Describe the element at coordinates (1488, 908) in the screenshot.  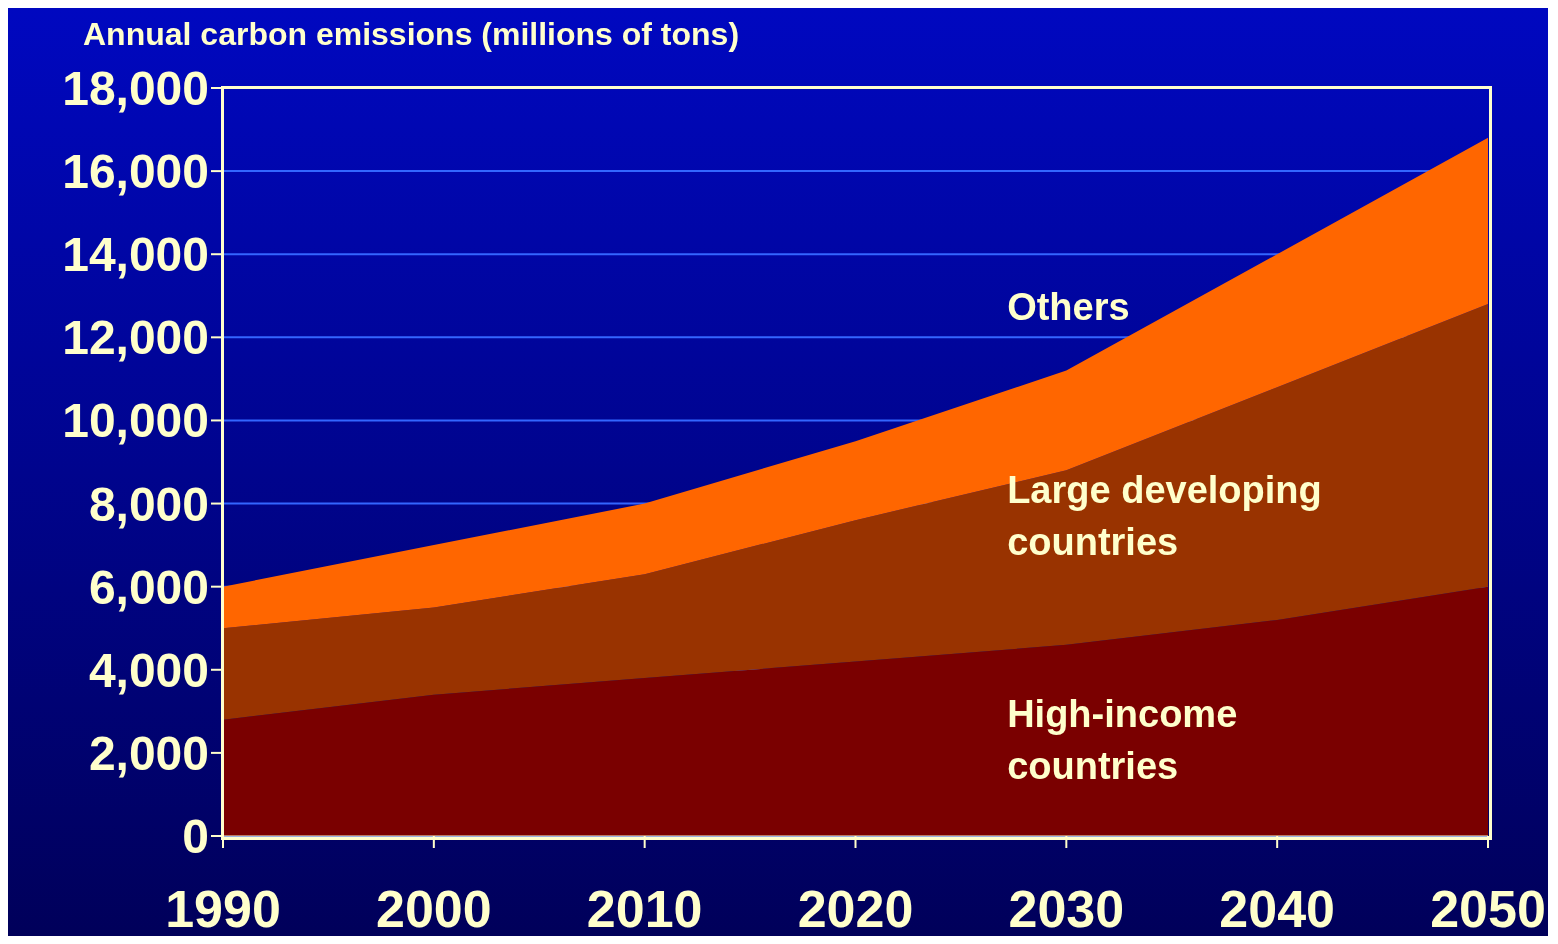
I see `x-tick-label: 2050` at that location.